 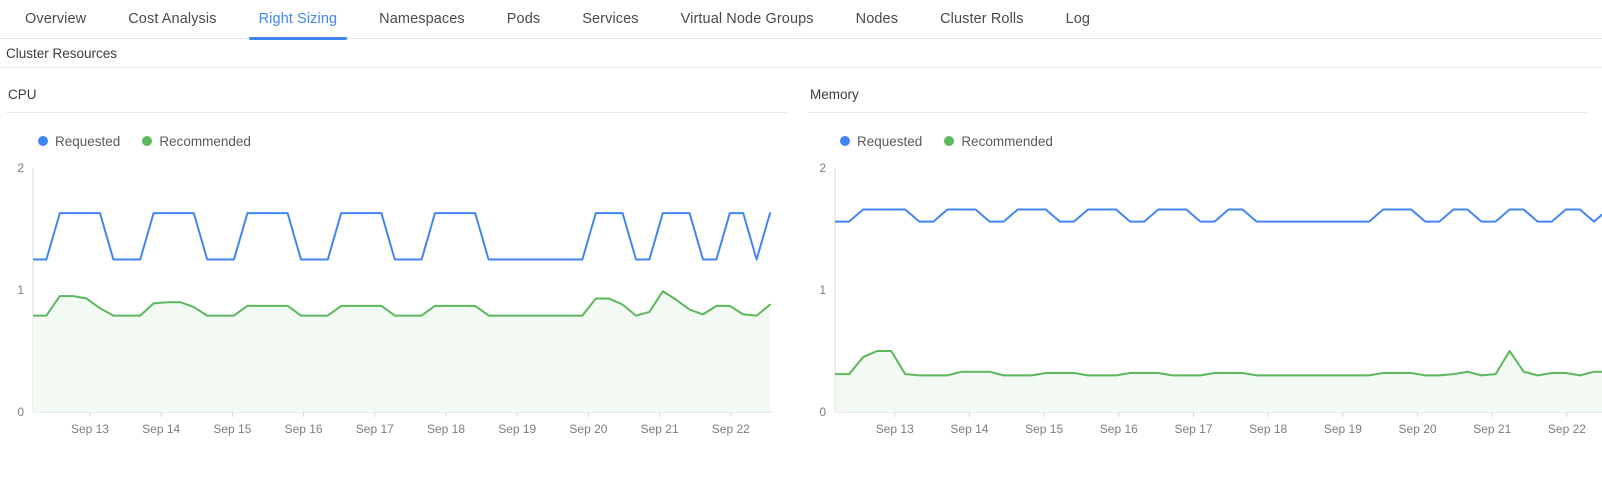 I want to click on section-header-cluster-resources: Cluster Resources, so click(x=801, y=53).